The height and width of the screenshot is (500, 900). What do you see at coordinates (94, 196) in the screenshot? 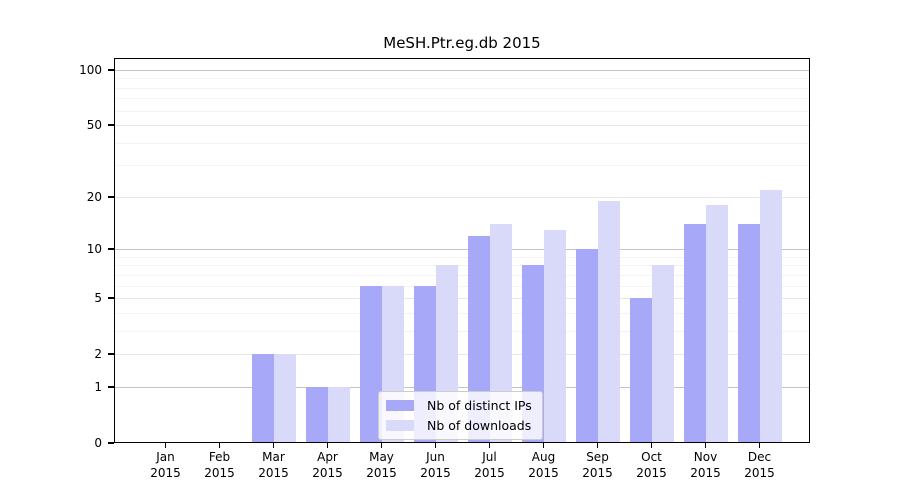
I see `y-tick-label: 20` at bounding box center [94, 196].